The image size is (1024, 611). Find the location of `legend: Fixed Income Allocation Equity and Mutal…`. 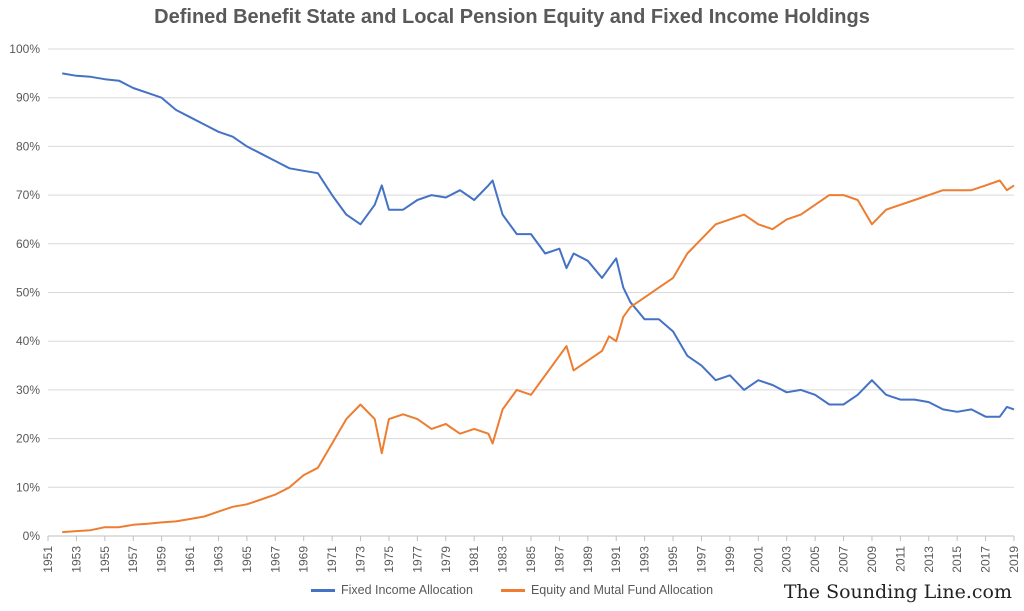

legend: Fixed Income Allocation Equity and Mutal… is located at coordinates (512, 590).